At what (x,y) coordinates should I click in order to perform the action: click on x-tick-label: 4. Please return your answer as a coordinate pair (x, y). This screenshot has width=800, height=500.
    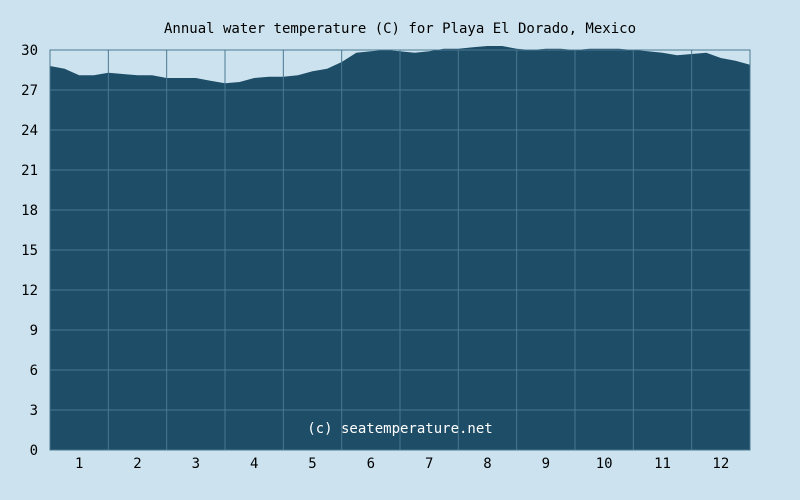
    Looking at the image, I should click on (254, 464).